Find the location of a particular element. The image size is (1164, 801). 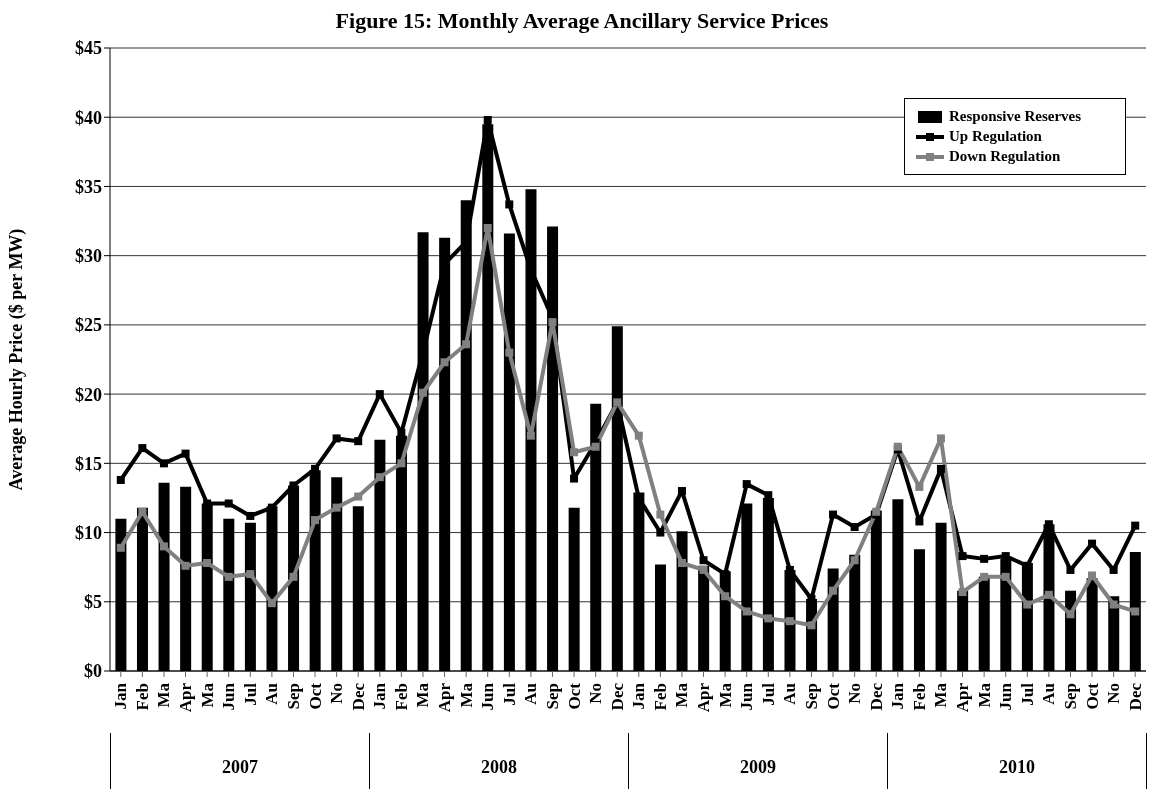

y-tick-label: $10 is located at coordinates (88, 532).